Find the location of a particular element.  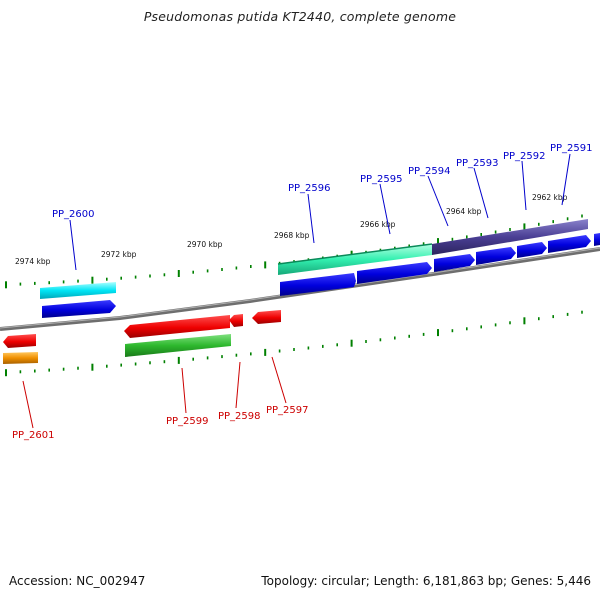

gene-label-pp-2599: PP_2599 is located at coordinates (187, 421).